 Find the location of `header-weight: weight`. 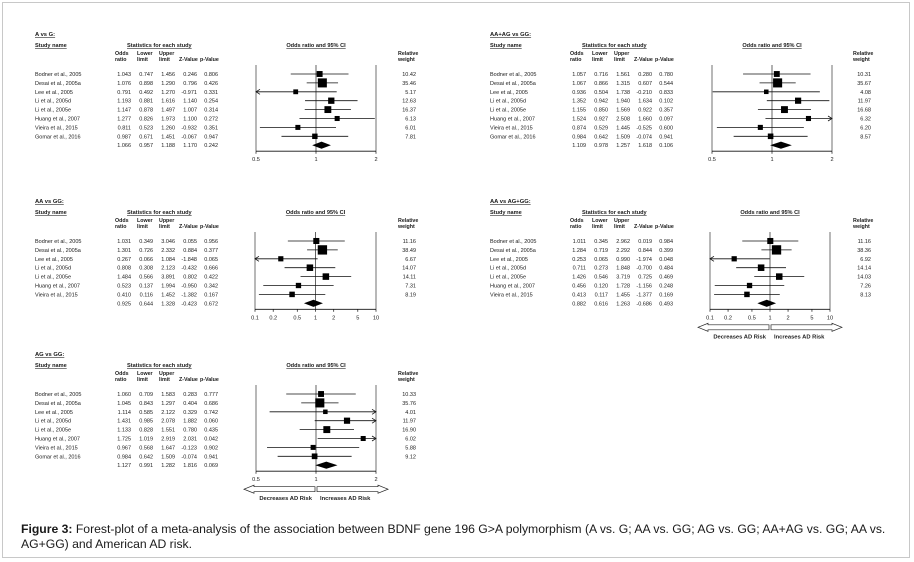

header-weight: weight is located at coordinates (406, 380).